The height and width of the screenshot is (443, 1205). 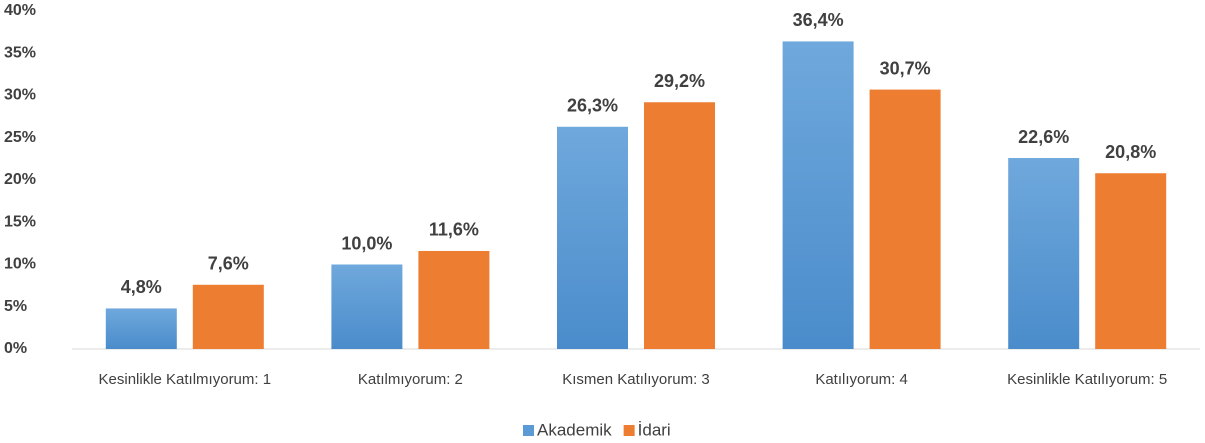 What do you see at coordinates (20, 10) in the screenshot?
I see `y-tick-label: 40%` at bounding box center [20, 10].